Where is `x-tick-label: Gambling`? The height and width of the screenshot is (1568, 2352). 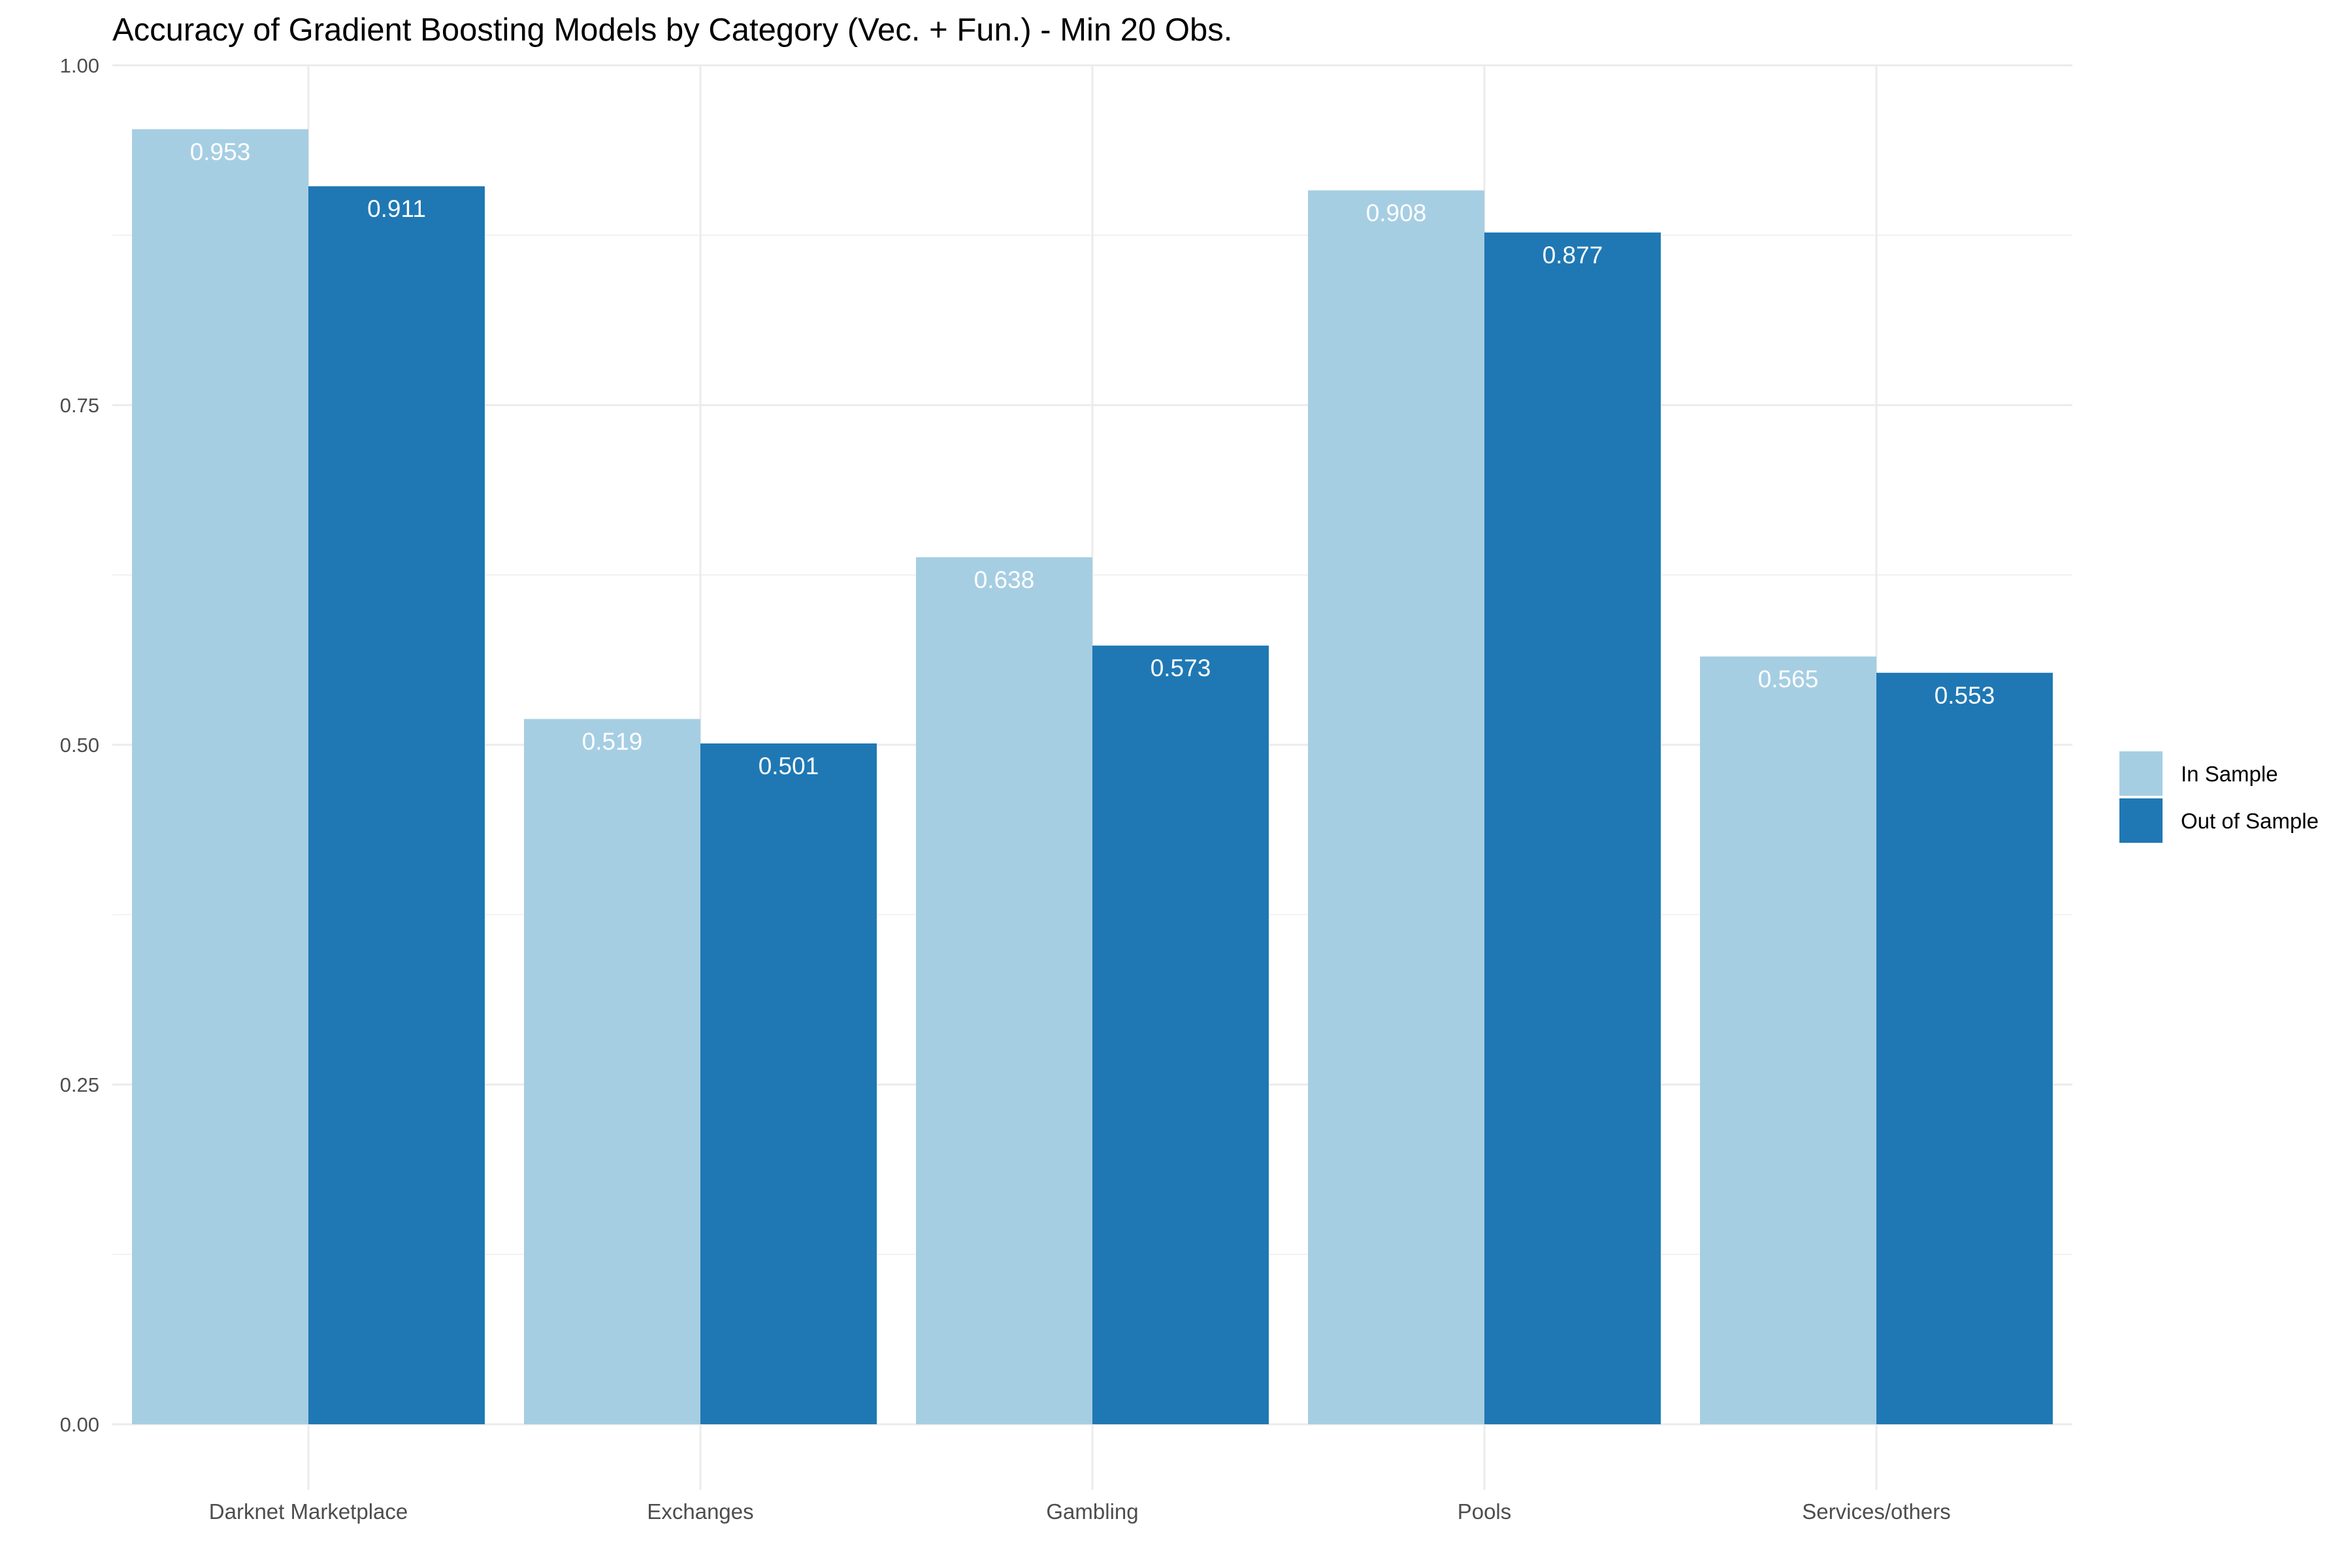
x-tick-label: Gambling is located at coordinates (1092, 1511).